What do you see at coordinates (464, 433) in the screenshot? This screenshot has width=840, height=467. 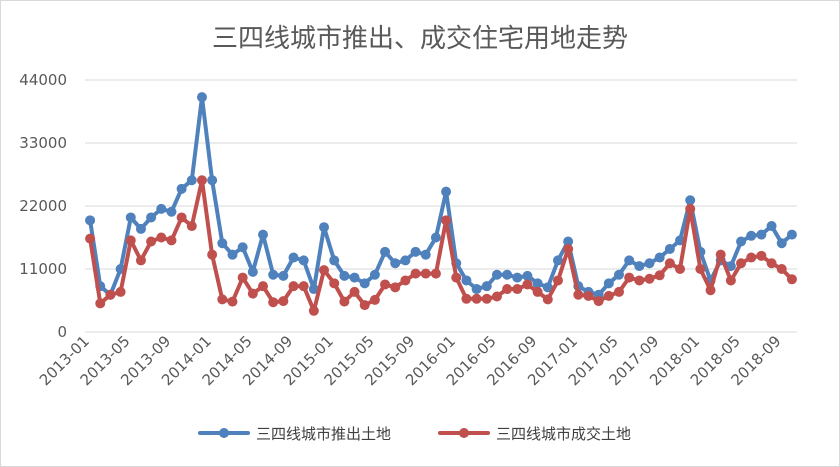 I see `legend-swatch-marker` at bounding box center [464, 433].